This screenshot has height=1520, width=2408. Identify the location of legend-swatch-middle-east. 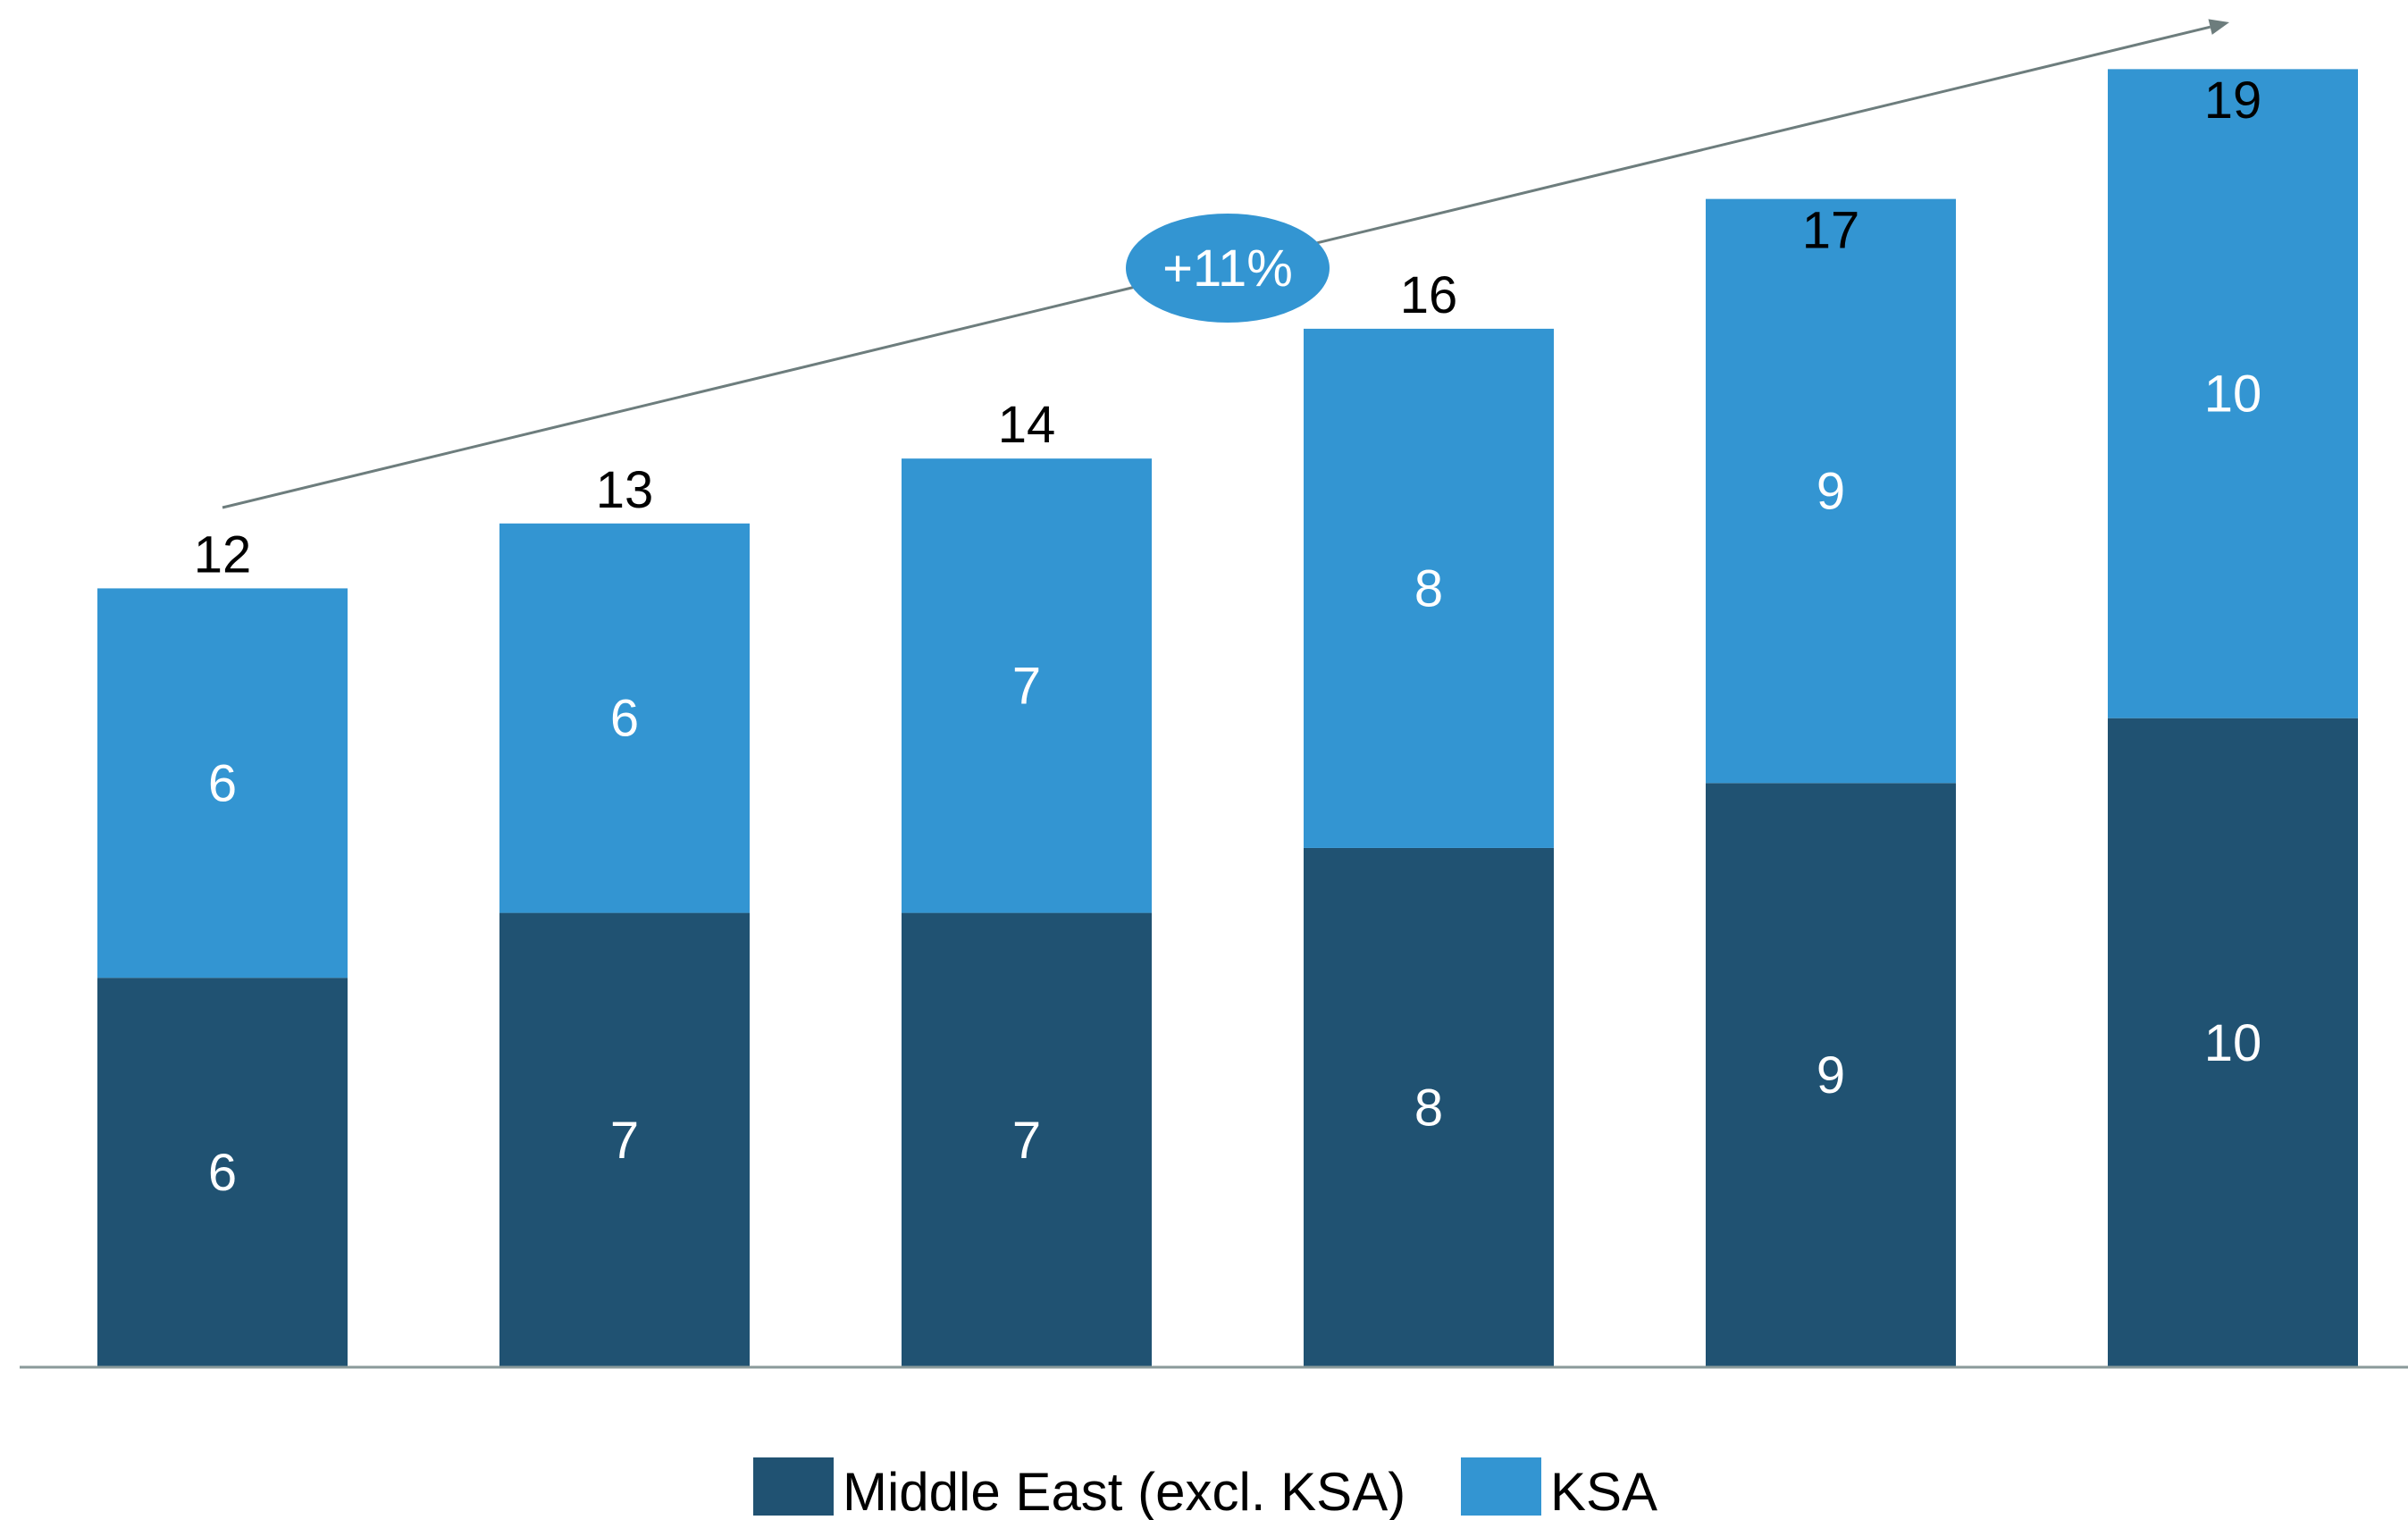
(793, 1486).